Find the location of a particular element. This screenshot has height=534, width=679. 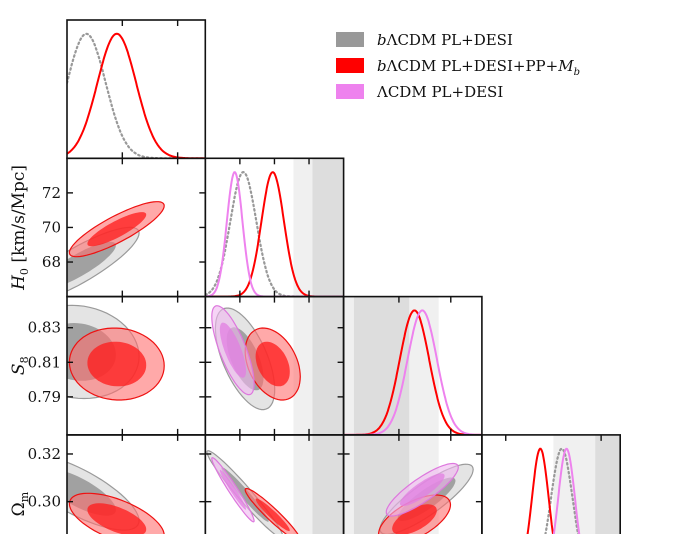

panel-H0-Omega_m is located at coordinates (252, 492).